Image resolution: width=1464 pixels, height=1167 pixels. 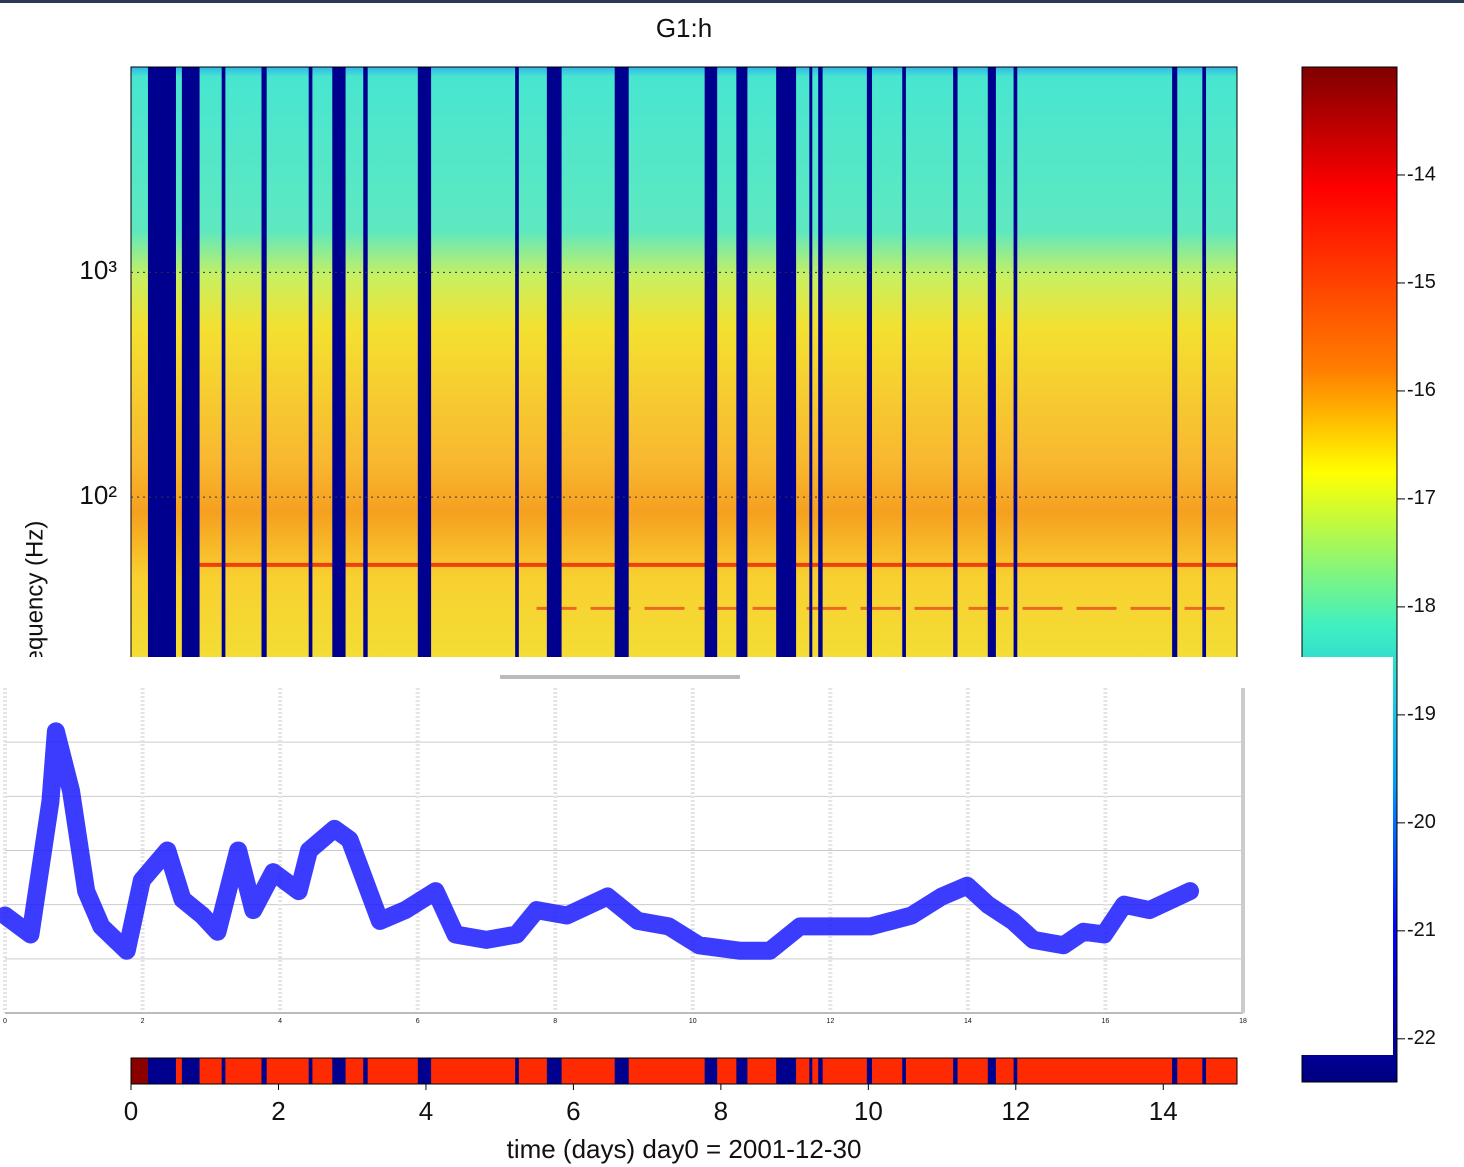 I want to click on x-tick-label: 16, so click(x=1106, y=1021).